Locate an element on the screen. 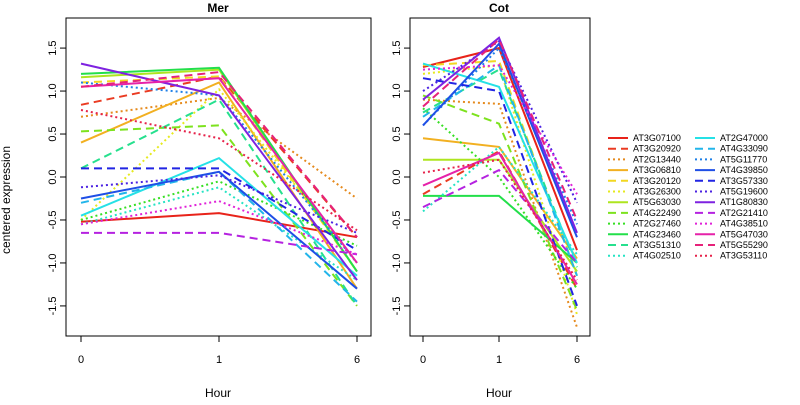  series-line-at2g13440 is located at coordinates (219, 148).